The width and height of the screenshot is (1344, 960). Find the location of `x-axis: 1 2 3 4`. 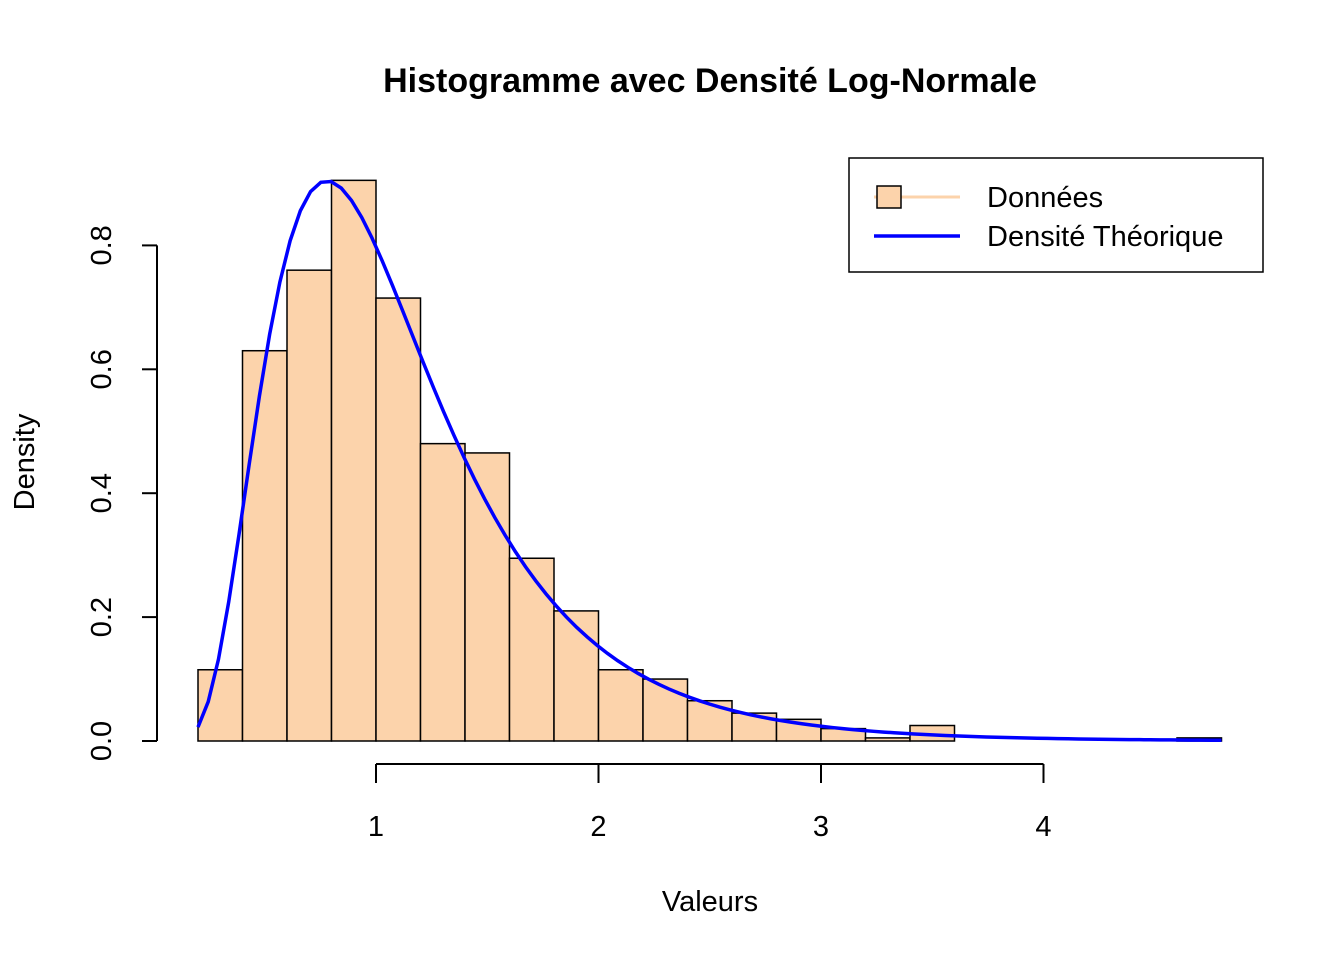

x-axis: 1 2 3 4 is located at coordinates (710, 803).